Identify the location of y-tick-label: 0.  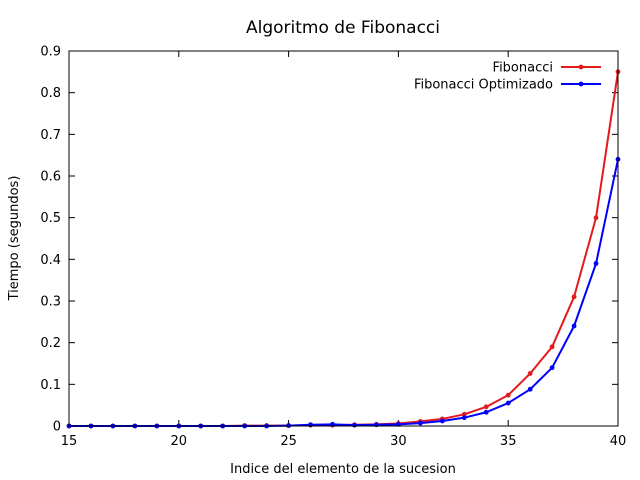
(57, 427).